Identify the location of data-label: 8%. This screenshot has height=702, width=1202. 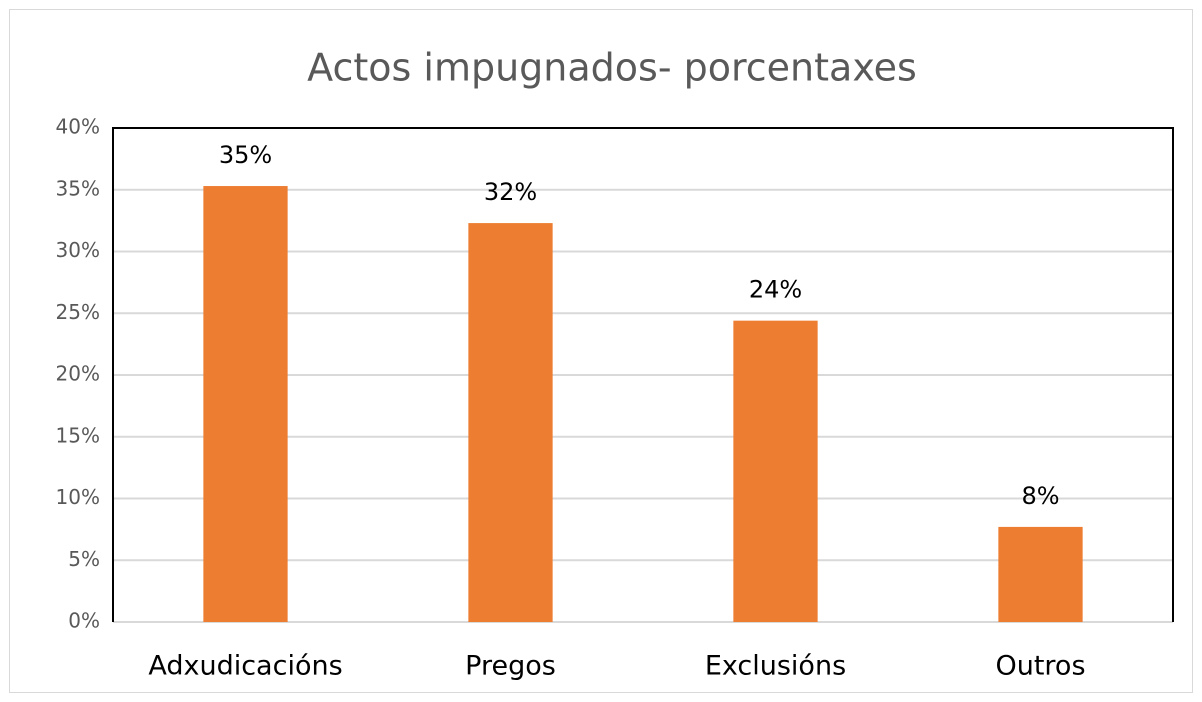
(1040, 496).